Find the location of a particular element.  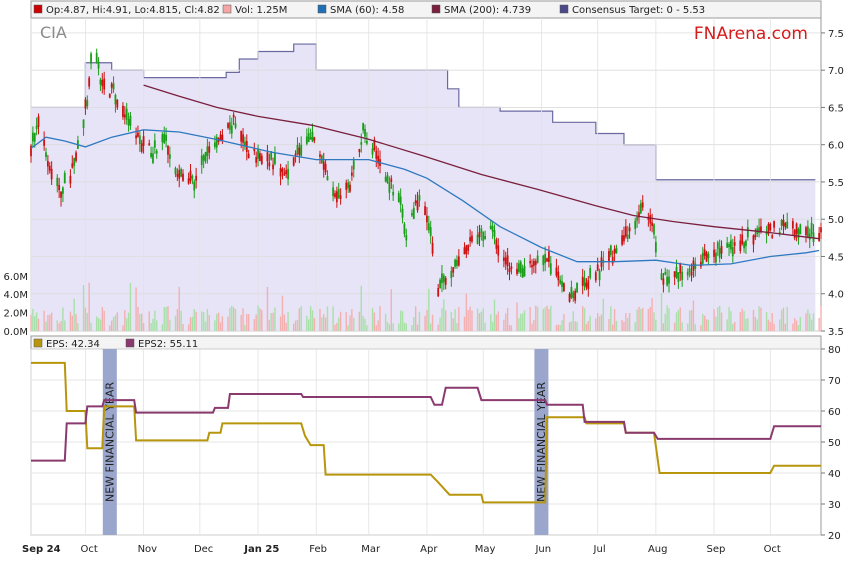

ticker-label: CIA is located at coordinates (53, 32).